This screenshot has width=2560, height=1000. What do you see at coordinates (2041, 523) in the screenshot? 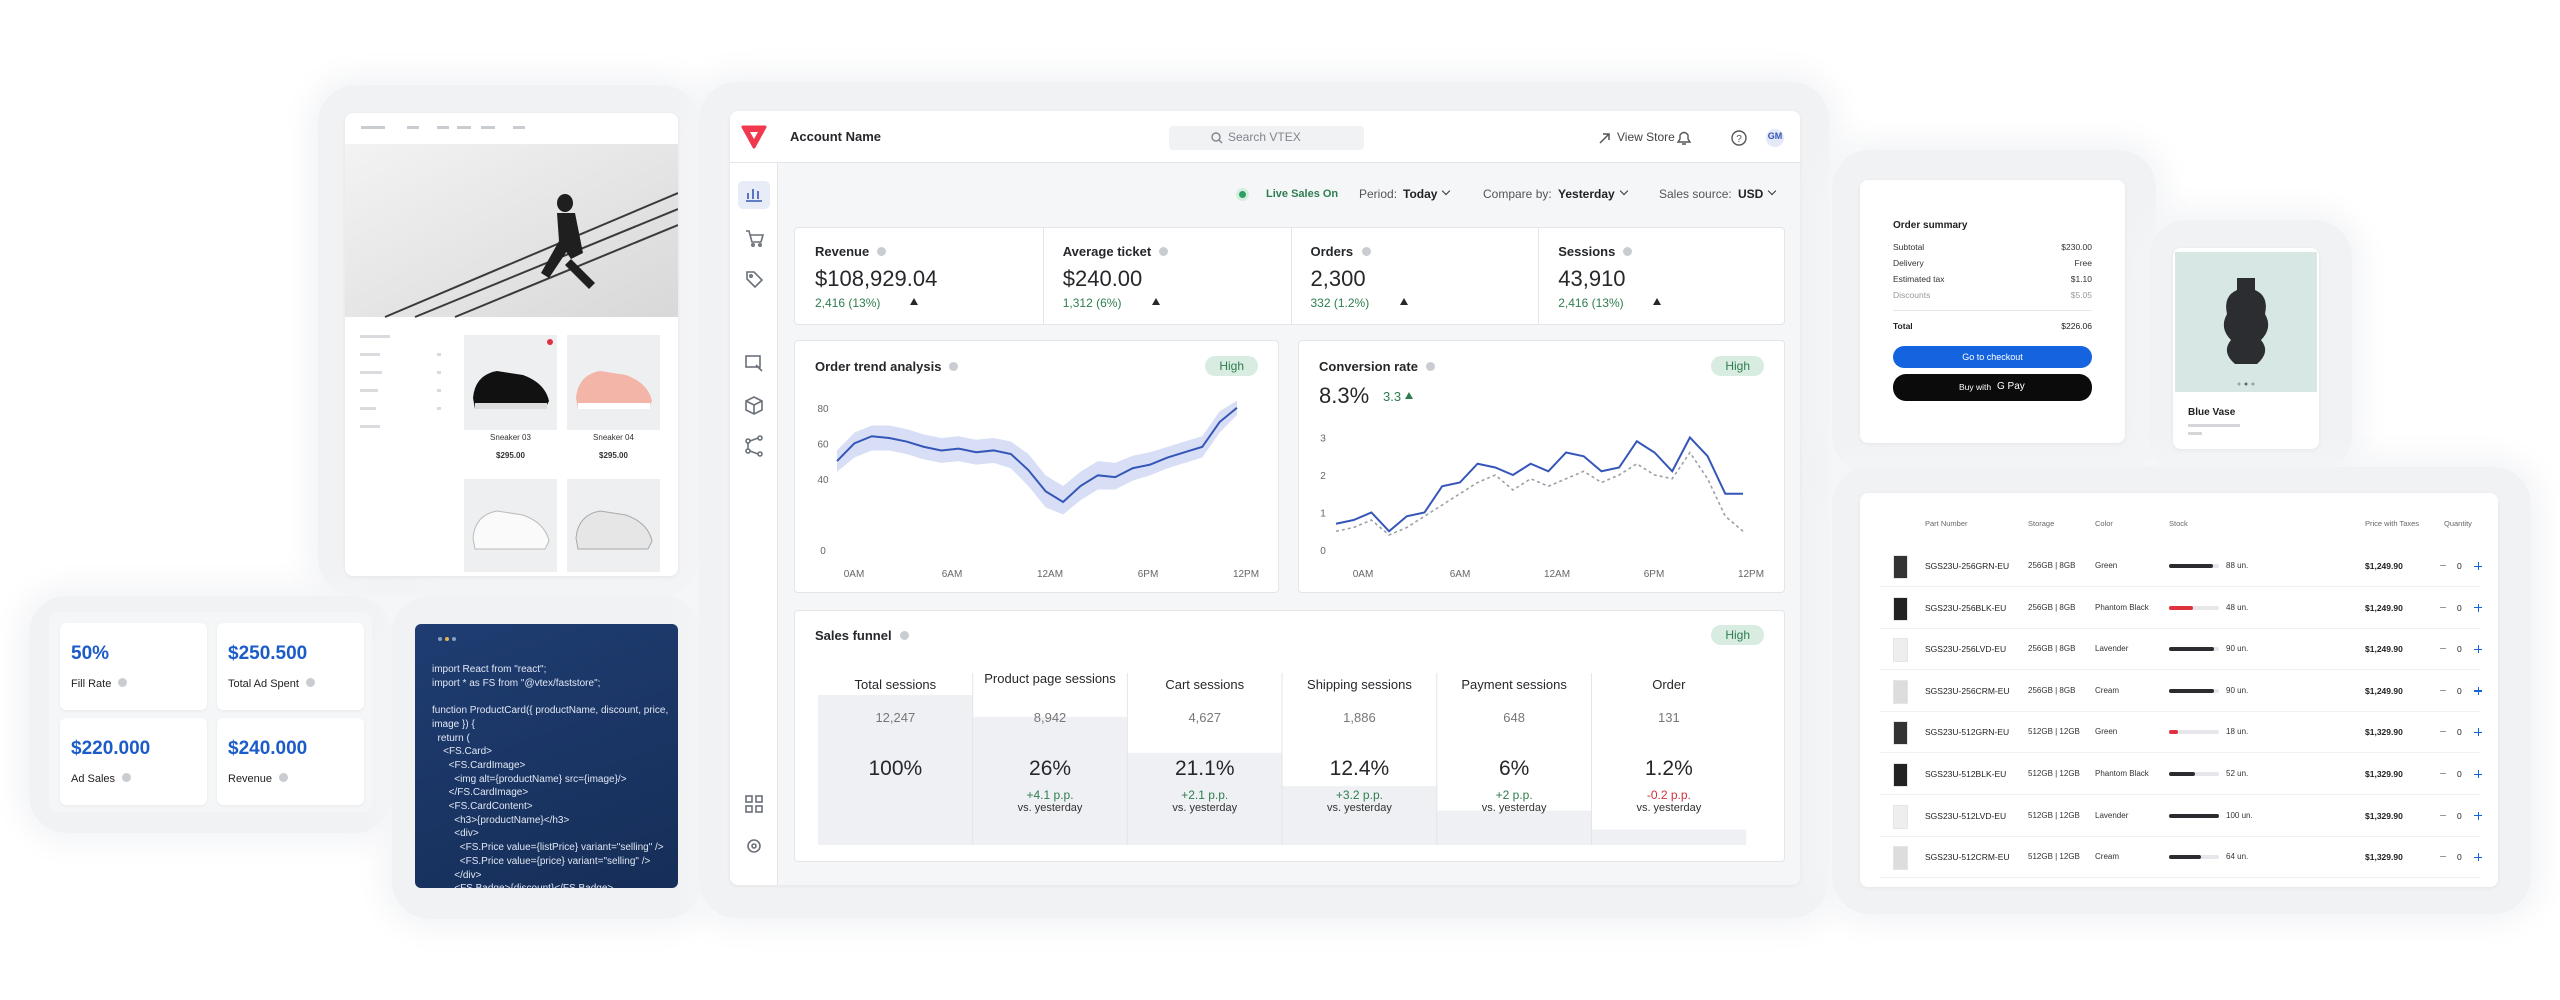
I see `column-header: Storage` at bounding box center [2041, 523].